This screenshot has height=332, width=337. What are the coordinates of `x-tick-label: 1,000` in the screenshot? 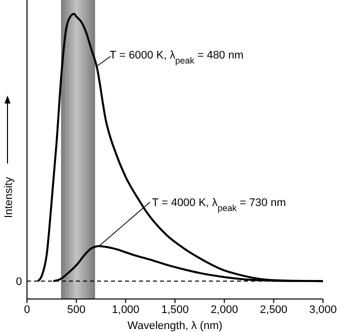 It's located at (126, 310).